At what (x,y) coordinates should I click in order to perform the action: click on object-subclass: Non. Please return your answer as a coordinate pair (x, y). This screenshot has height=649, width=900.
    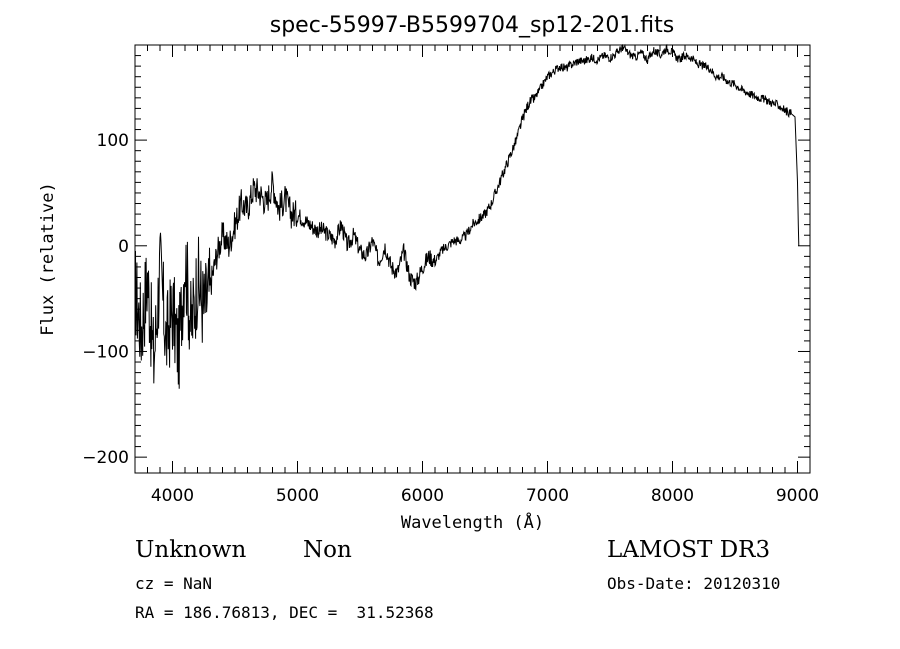
    Looking at the image, I should click on (327, 550).